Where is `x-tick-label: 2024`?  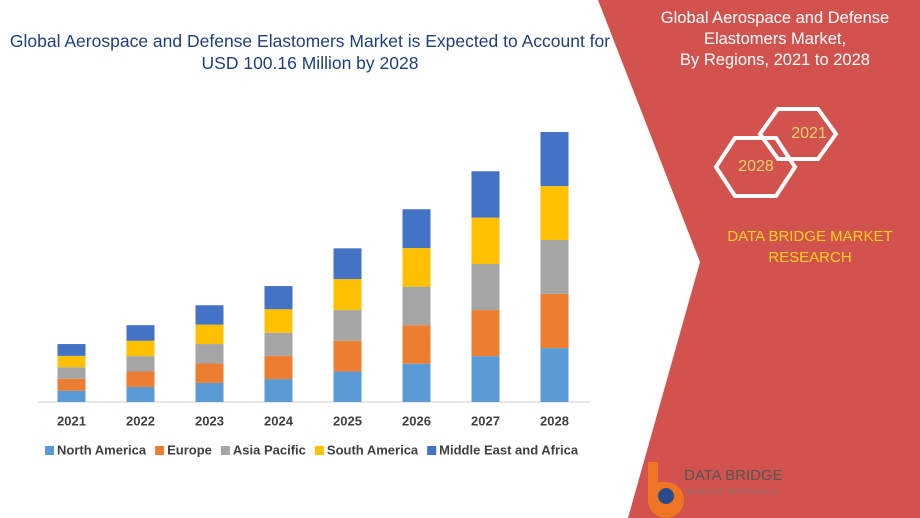 x-tick-label: 2024 is located at coordinates (279, 420).